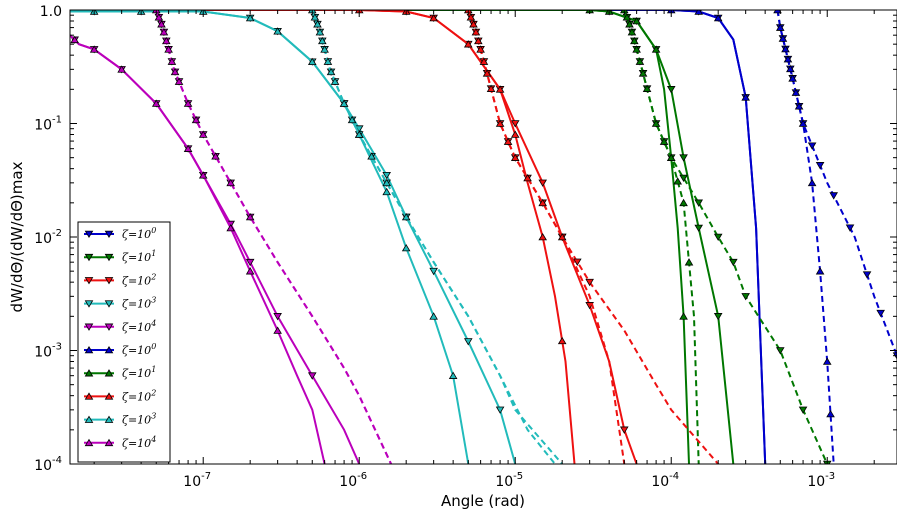  Describe the element at coordinates (17, 236) in the screenshot. I see `y-axis-title-text: dW/dΘ/(dW/dΘ)max` at that location.